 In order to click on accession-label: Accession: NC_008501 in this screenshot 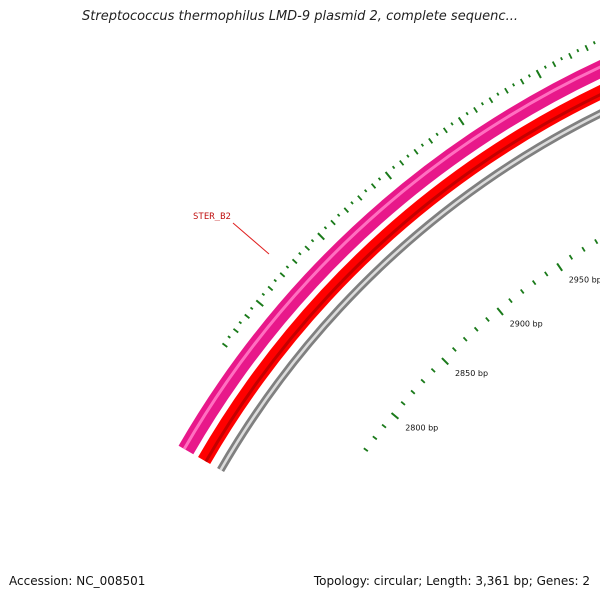, I will do `click(77, 581)`.